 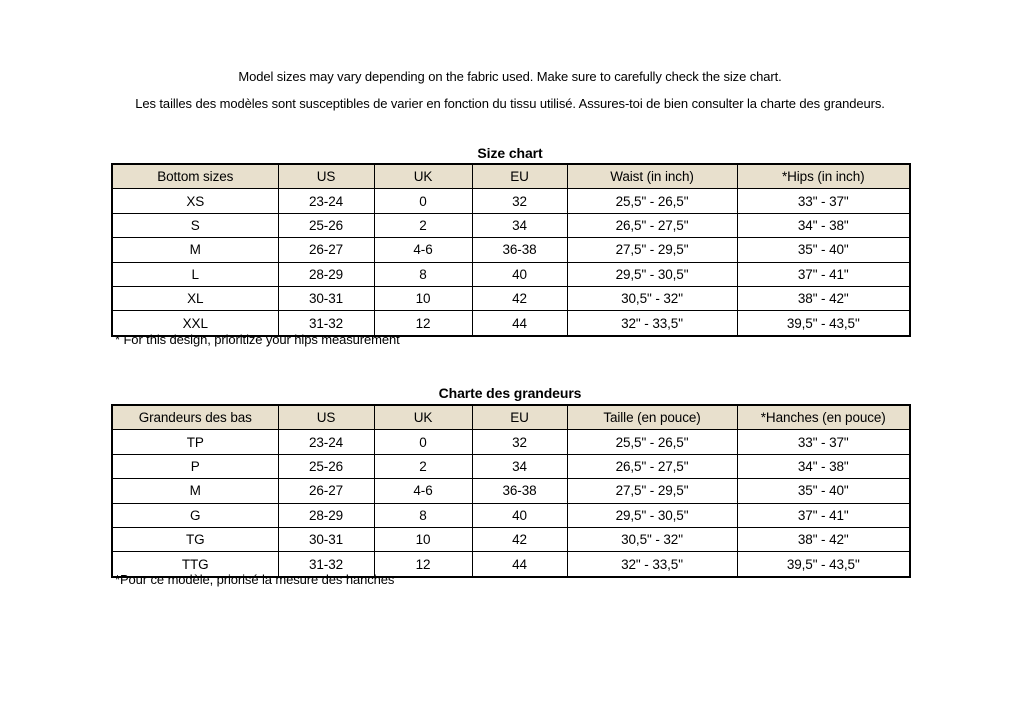 What do you see at coordinates (195, 323) in the screenshot?
I see `table-cell: XXL` at bounding box center [195, 323].